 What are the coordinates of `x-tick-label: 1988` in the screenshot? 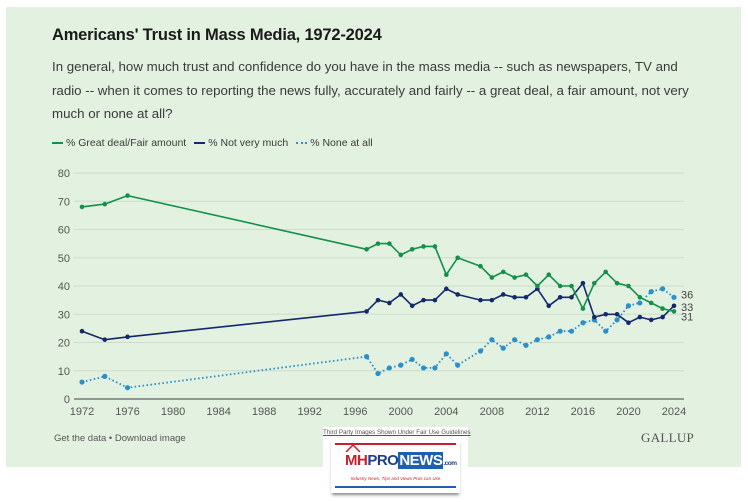 It's located at (264, 412).